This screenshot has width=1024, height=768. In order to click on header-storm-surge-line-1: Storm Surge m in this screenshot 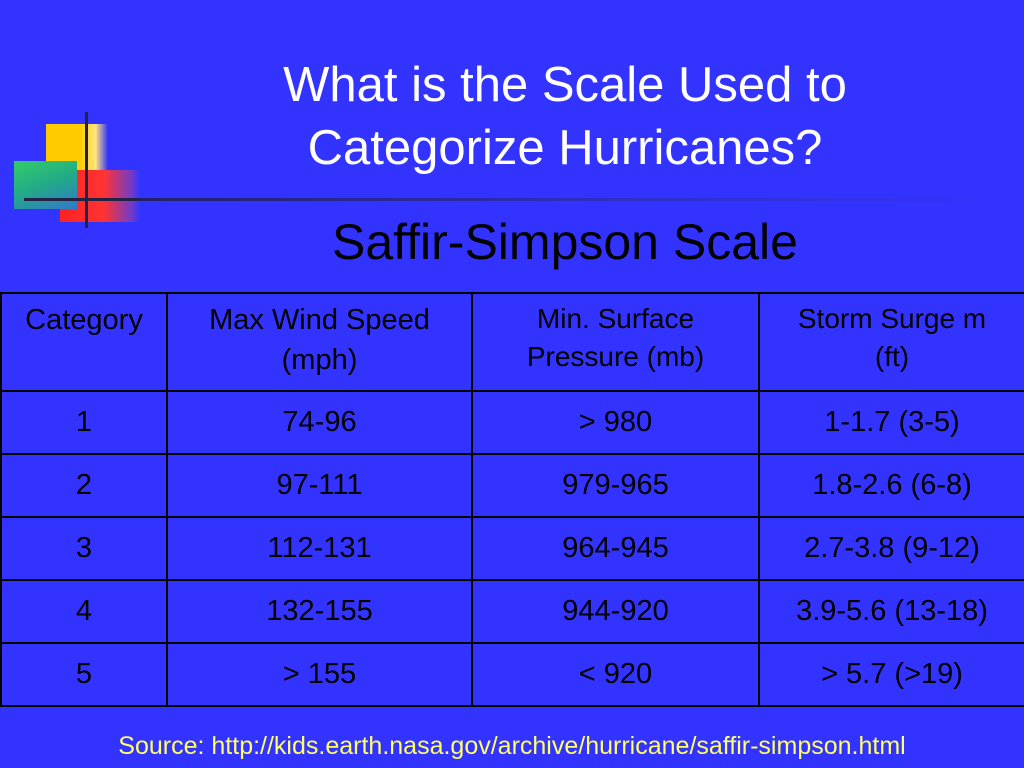, I will do `click(892, 318)`.